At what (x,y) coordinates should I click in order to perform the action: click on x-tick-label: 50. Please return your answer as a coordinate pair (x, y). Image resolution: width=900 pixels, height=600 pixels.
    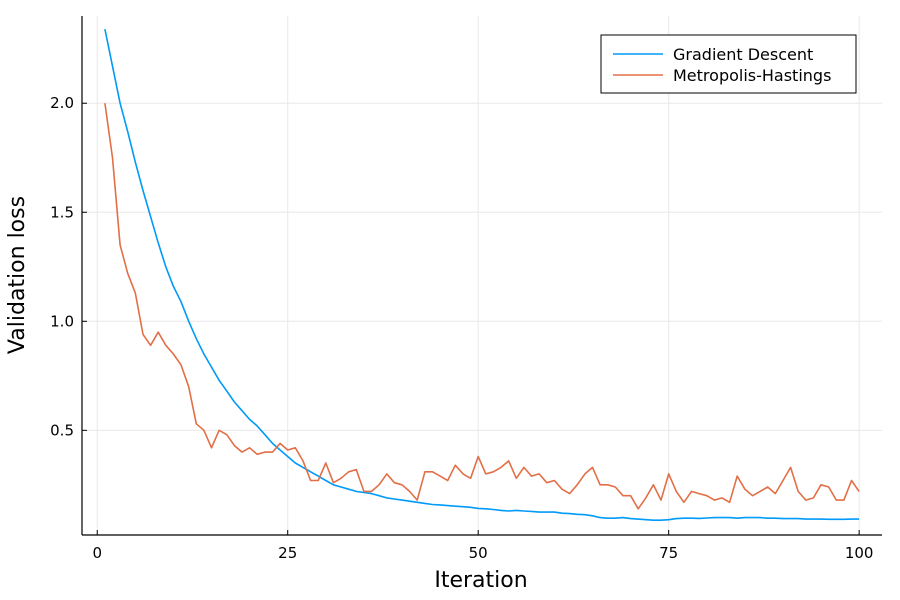
    Looking at the image, I should click on (478, 553).